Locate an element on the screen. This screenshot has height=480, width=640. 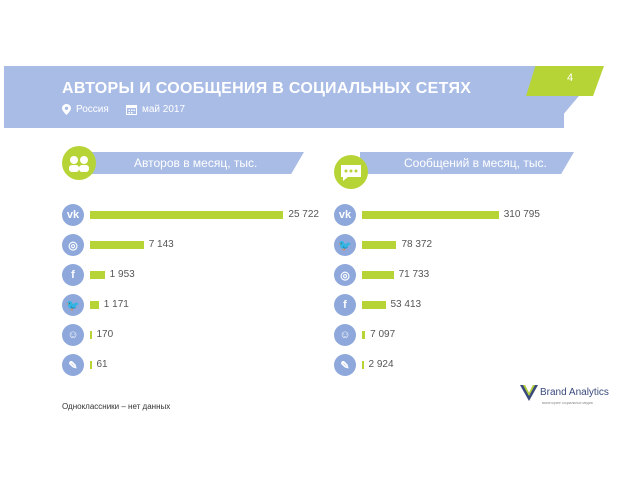
region-text: Россия is located at coordinates (92, 109).